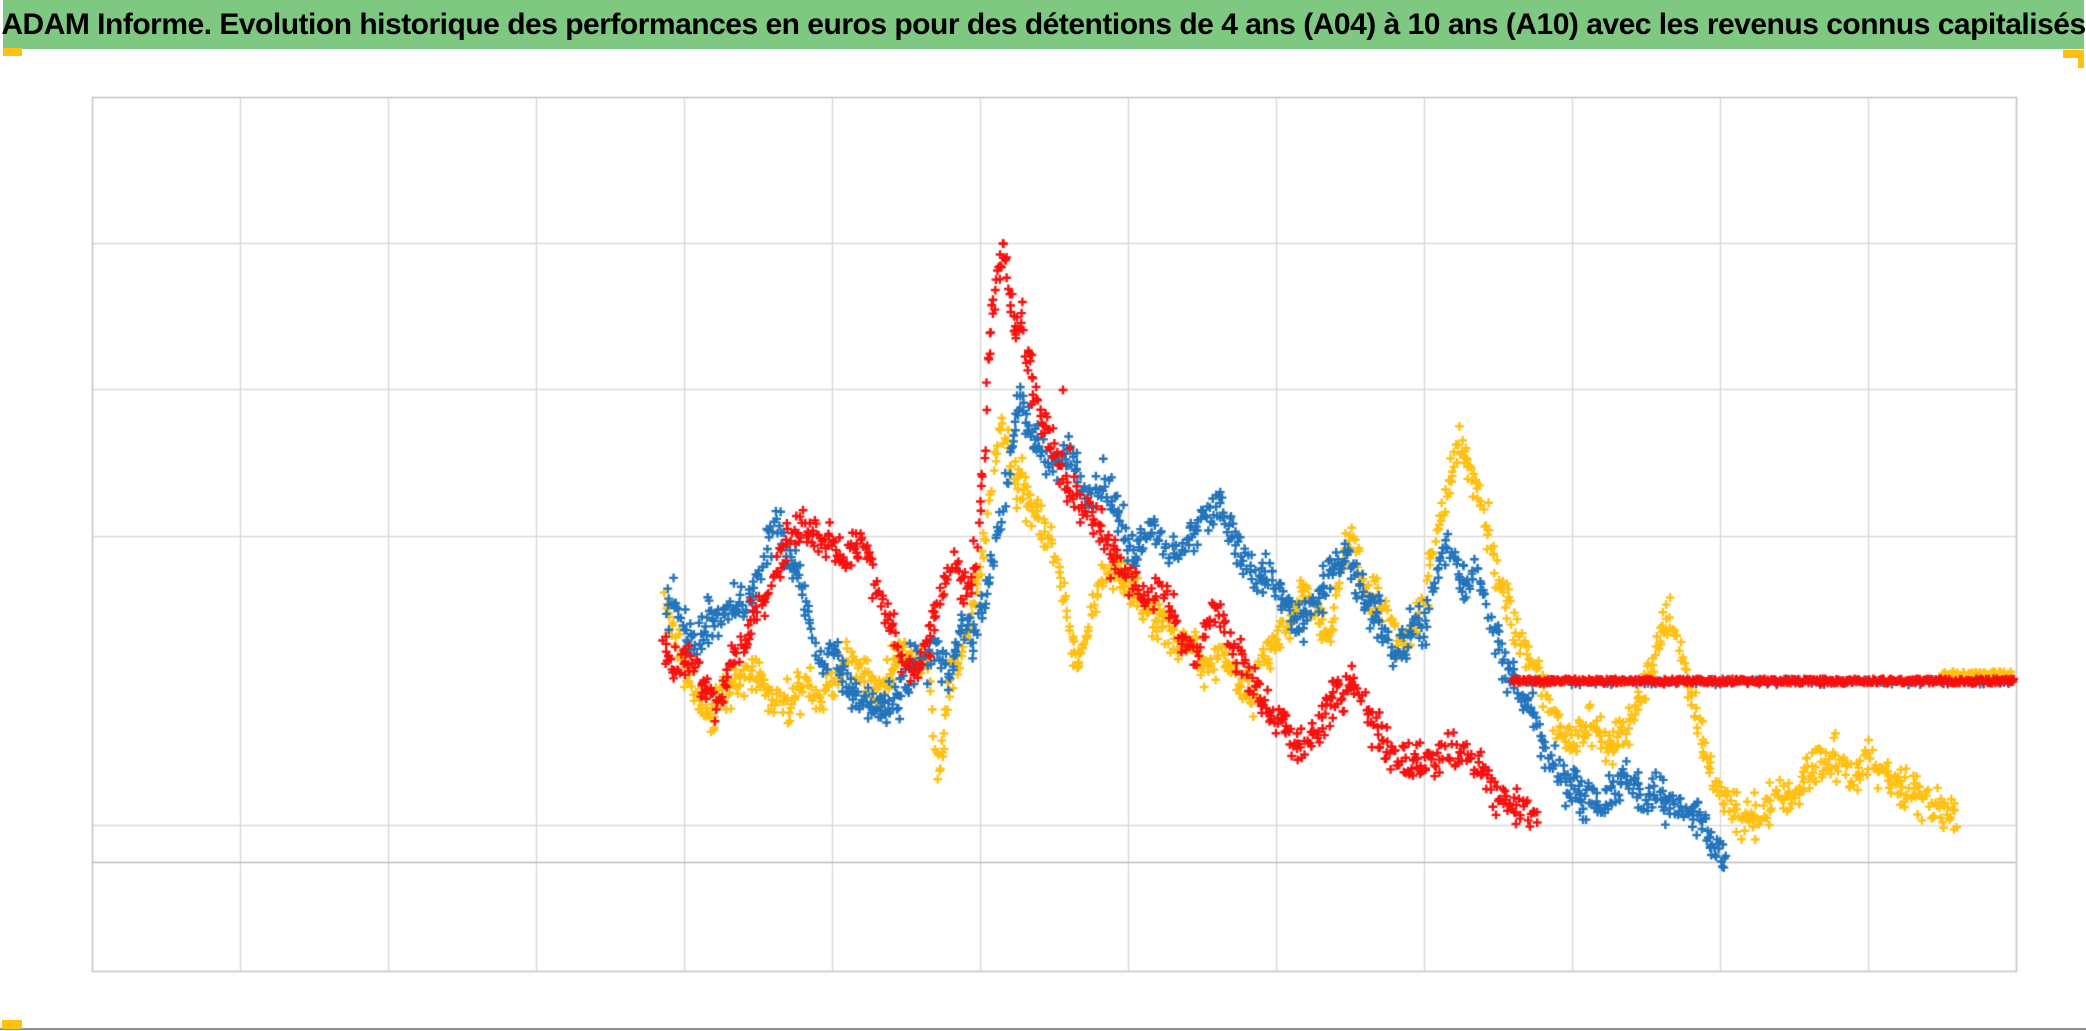 Image resolution: width=2086 pixels, height=1031 pixels. What do you see at coordinates (2081, 63) in the screenshot?
I see `yellow-corner-bracket-top-right-vertical` at bounding box center [2081, 63].